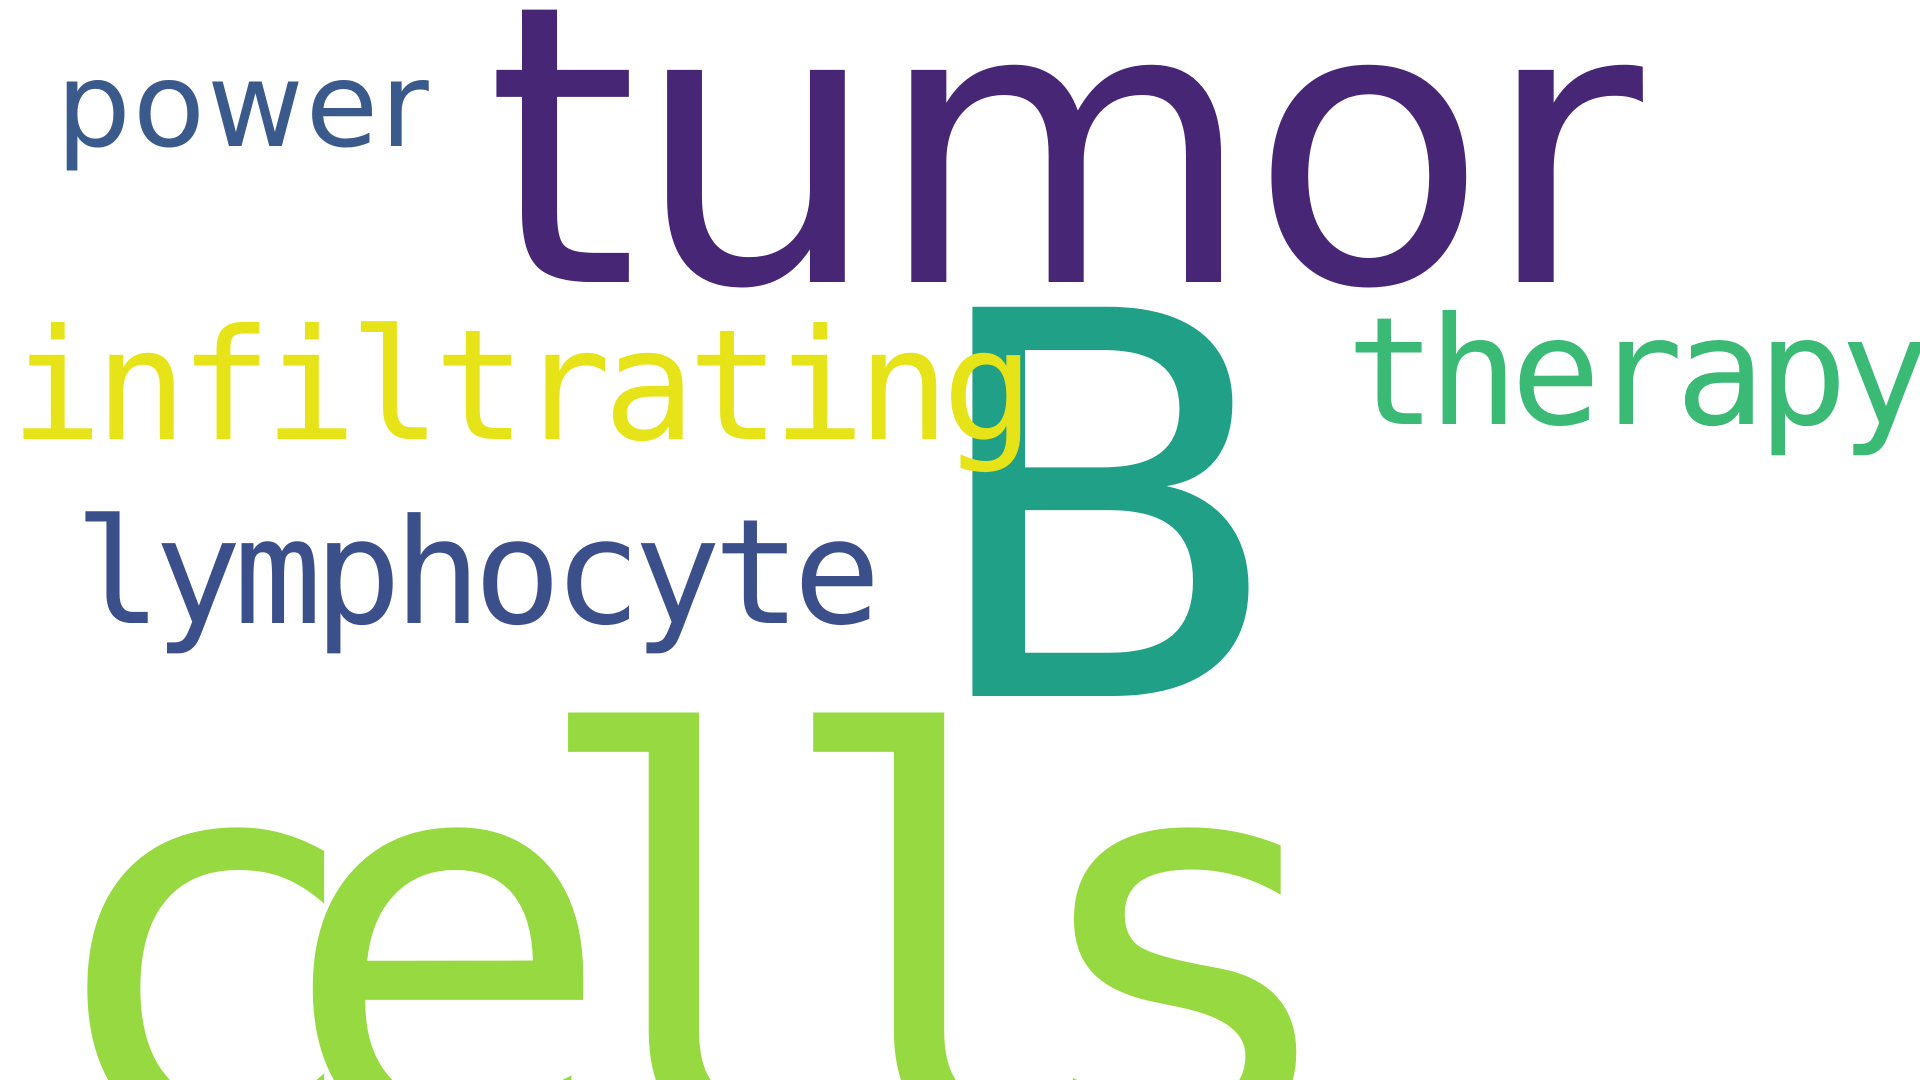 The height and width of the screenshot is (1080, 1920). What do you see at coordinates (1633, 373) in the screenshot?
I see `word-therapy: therapy` at bounding box center [1633, 373].